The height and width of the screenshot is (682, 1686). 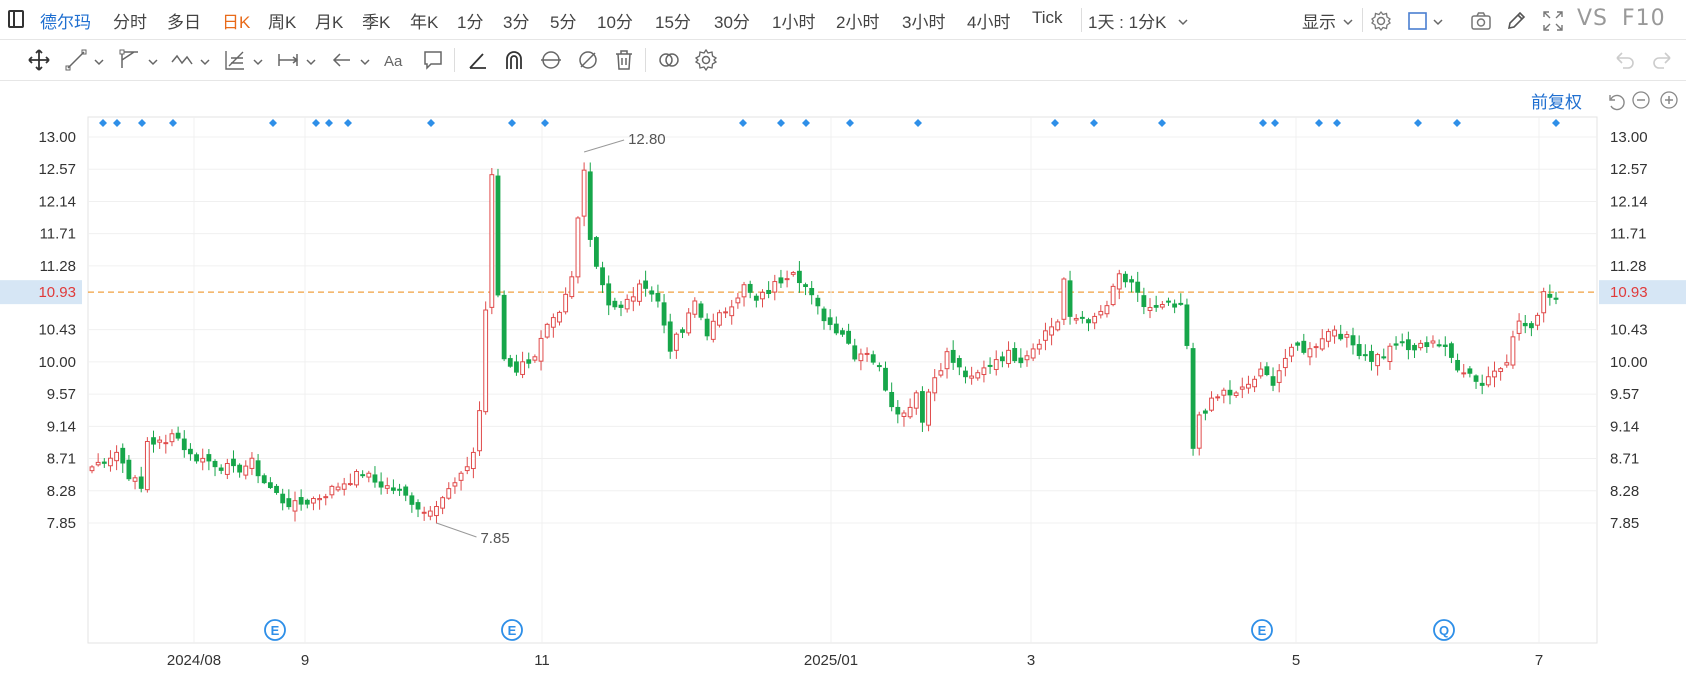 What do you see at coordinates (732, 22) in the screenshot?
I see `period-30min: 30分` at bounding box center [732, 22].